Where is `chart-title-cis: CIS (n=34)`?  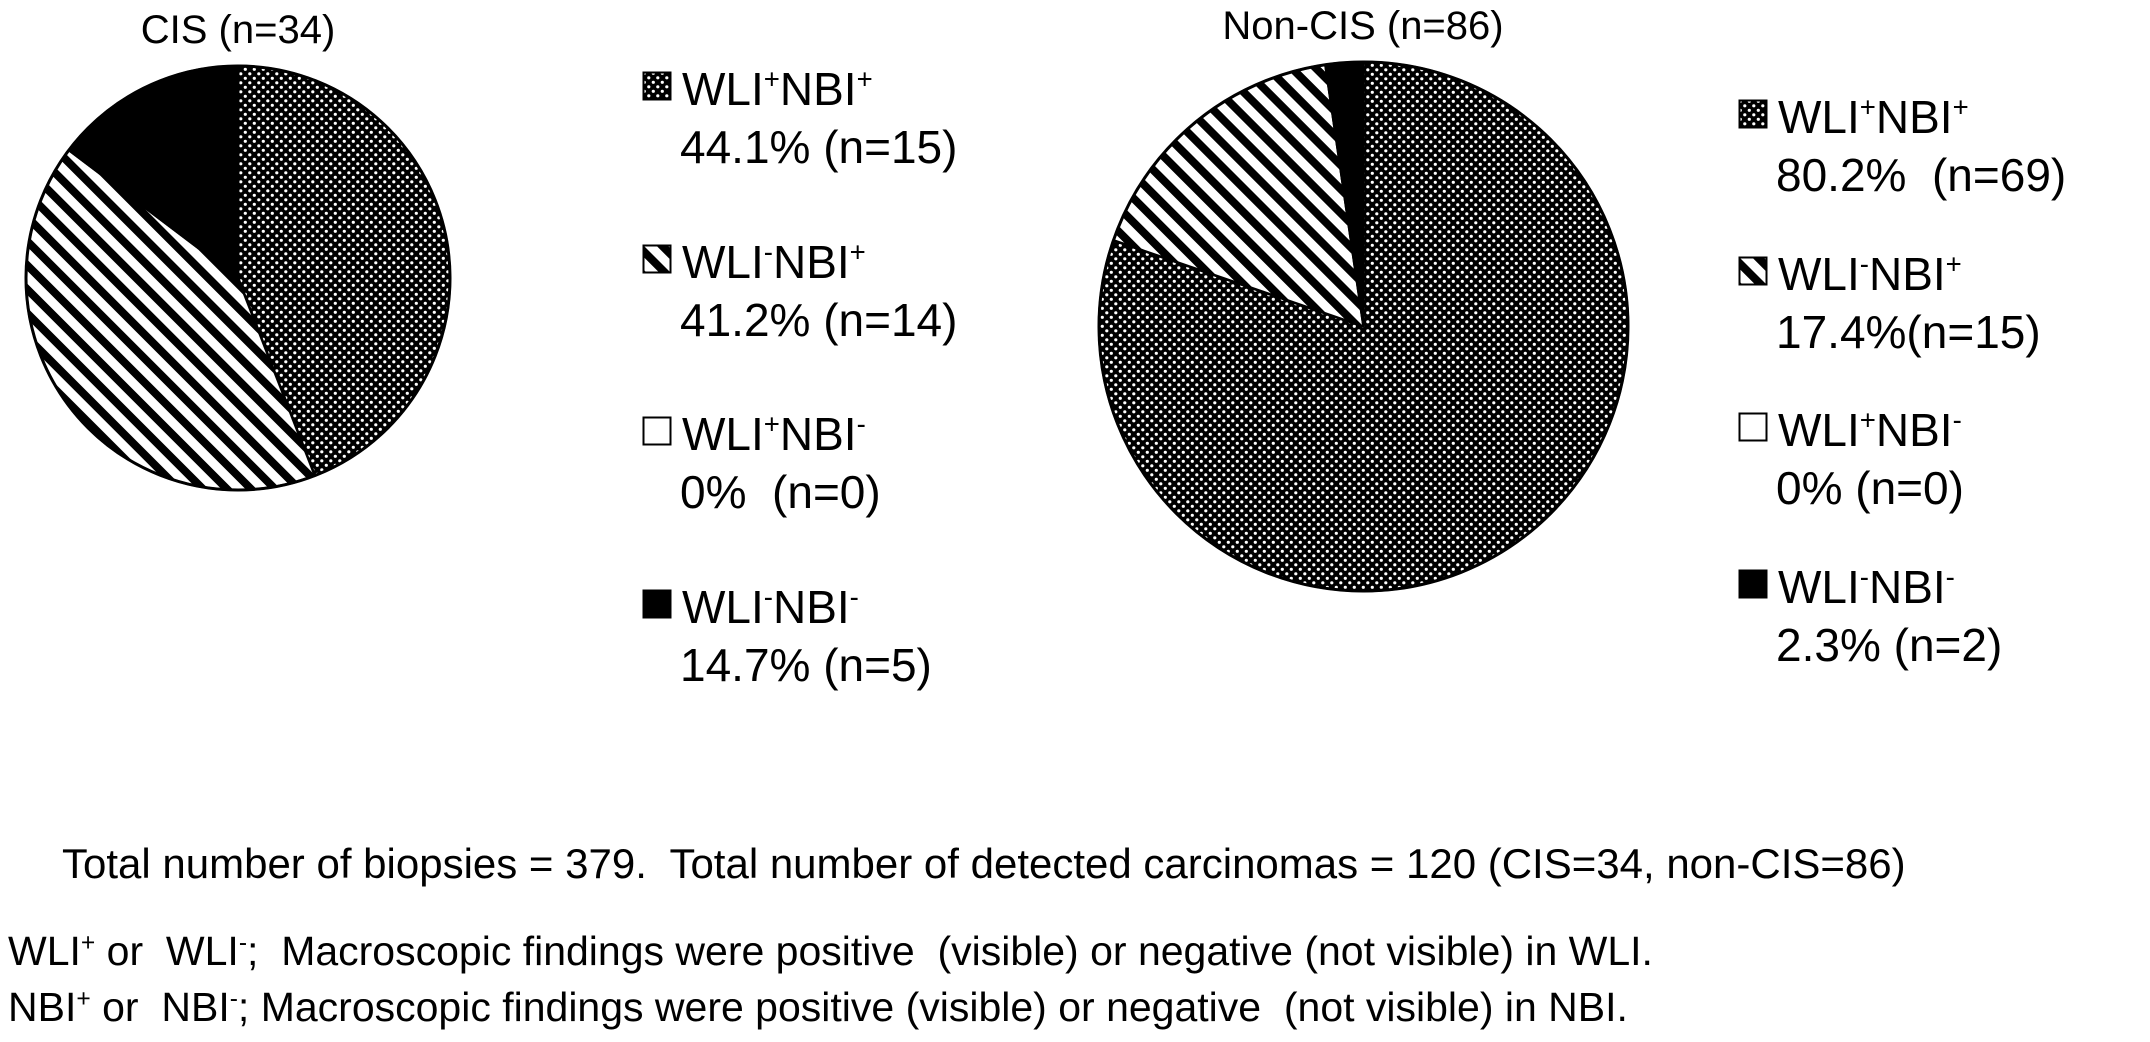
chart-title-cis: CIS (n=34) is located at coordinates (238, 30).